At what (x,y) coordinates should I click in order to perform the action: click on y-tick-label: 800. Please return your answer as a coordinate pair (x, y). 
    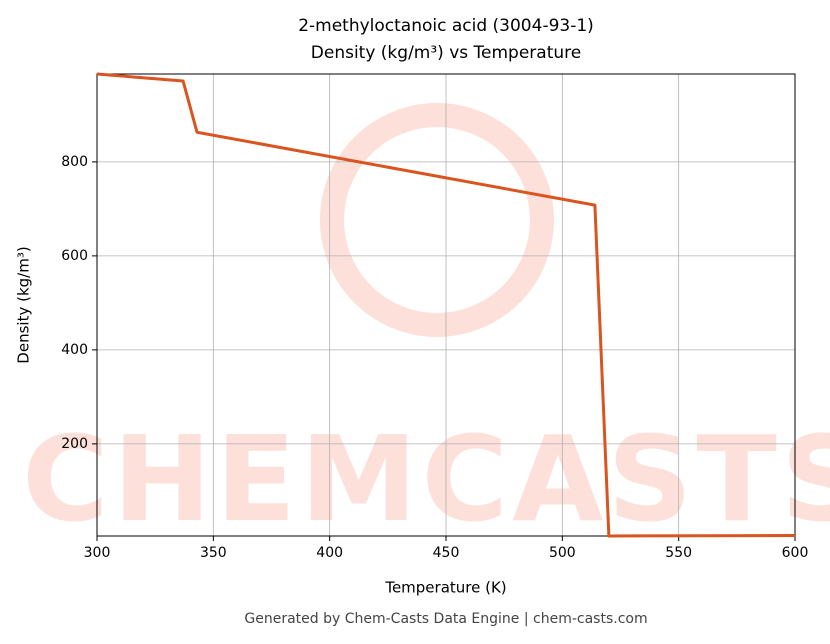
    Looking at the image, I should click on (74, 162).